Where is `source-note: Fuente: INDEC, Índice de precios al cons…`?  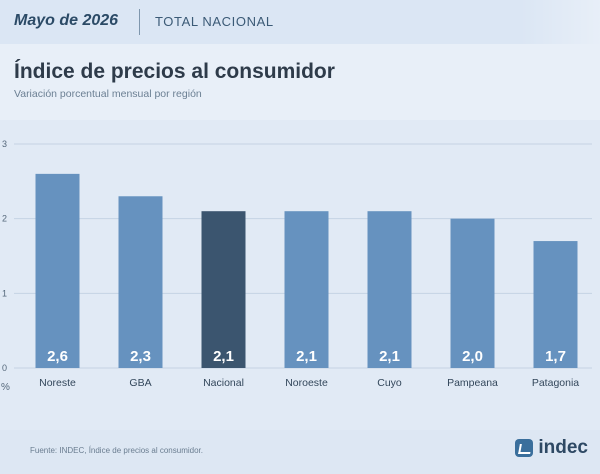
source-note: Fuente: INDEC, Índice de precios al cons… is located at coordinates (116, 450).